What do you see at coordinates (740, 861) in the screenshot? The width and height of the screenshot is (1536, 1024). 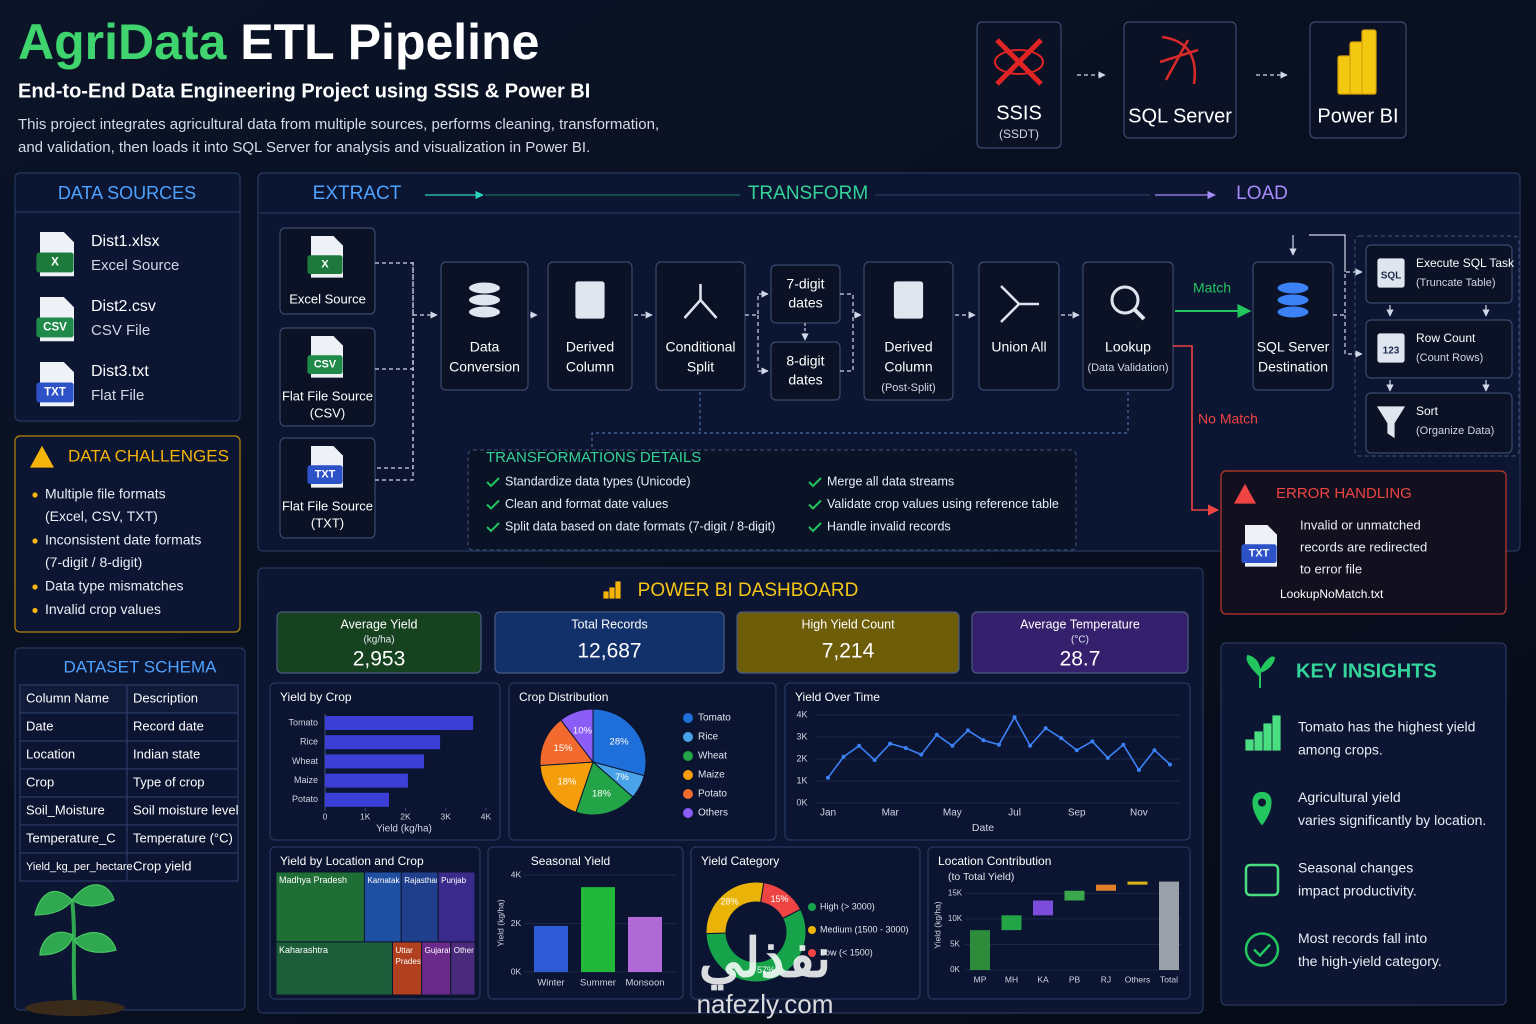 I see `chart-title: Yield Category` at bounding box center [740, 861].